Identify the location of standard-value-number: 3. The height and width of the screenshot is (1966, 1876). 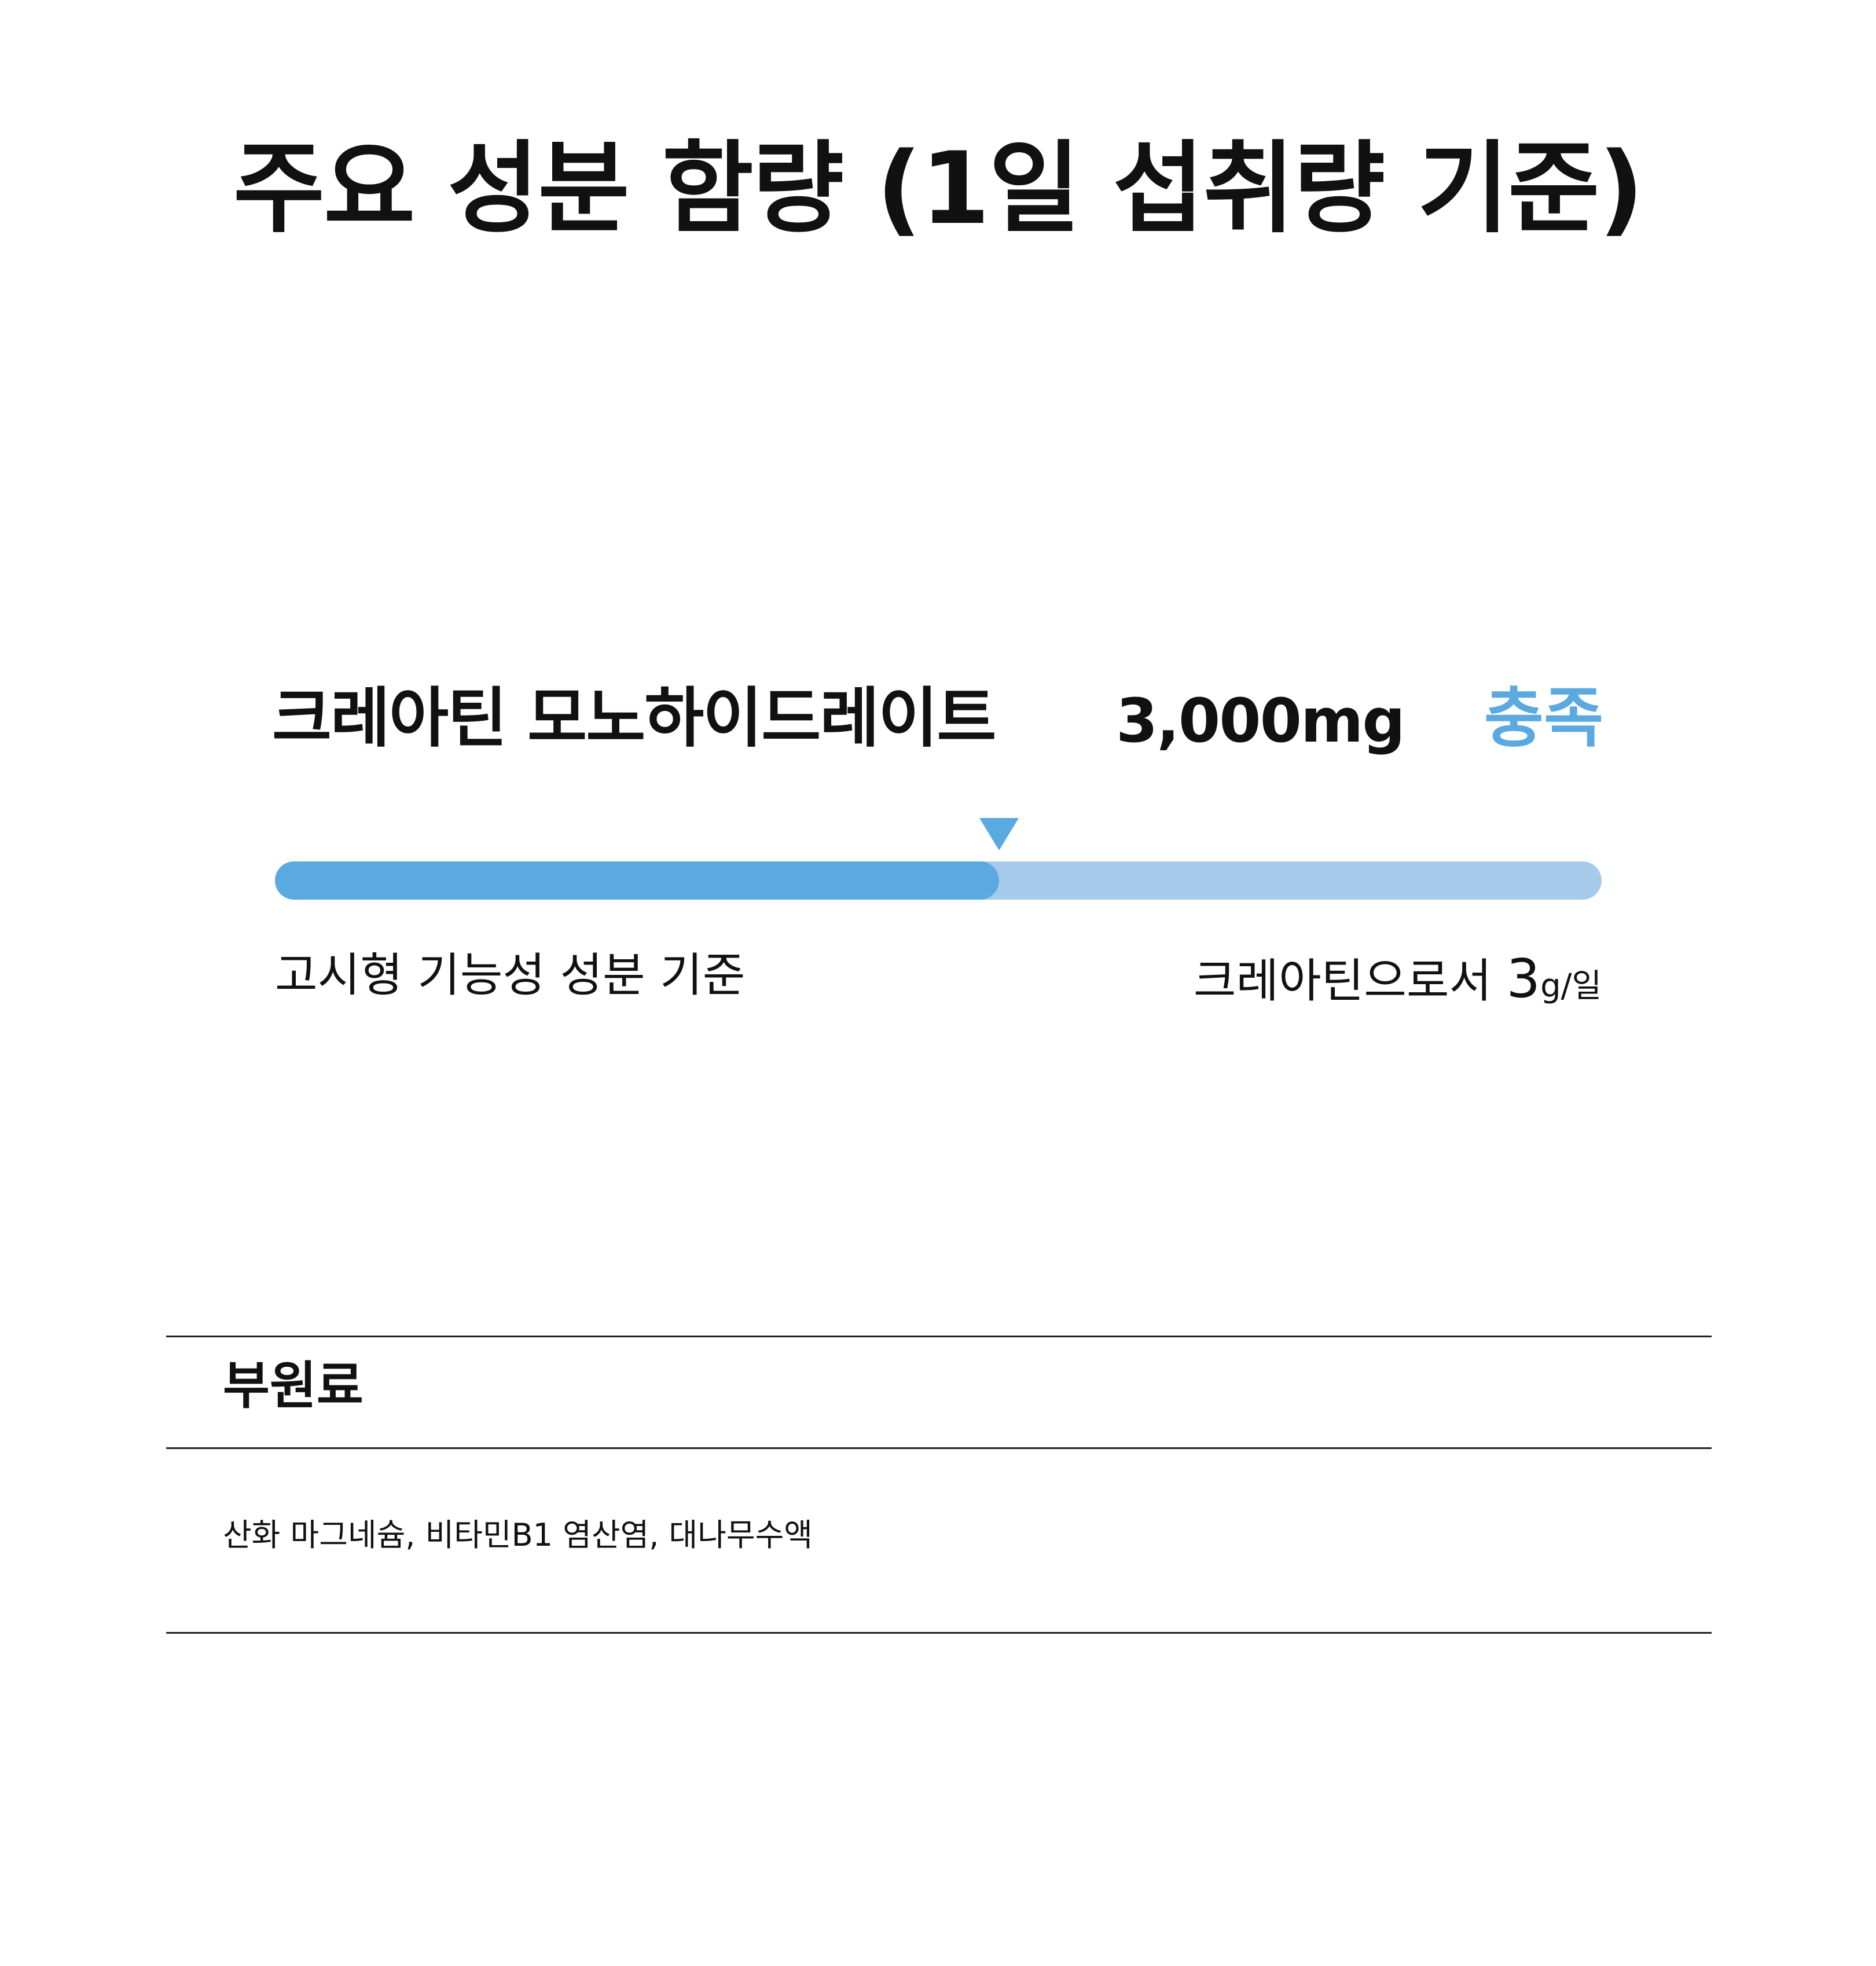
(1523, 979).